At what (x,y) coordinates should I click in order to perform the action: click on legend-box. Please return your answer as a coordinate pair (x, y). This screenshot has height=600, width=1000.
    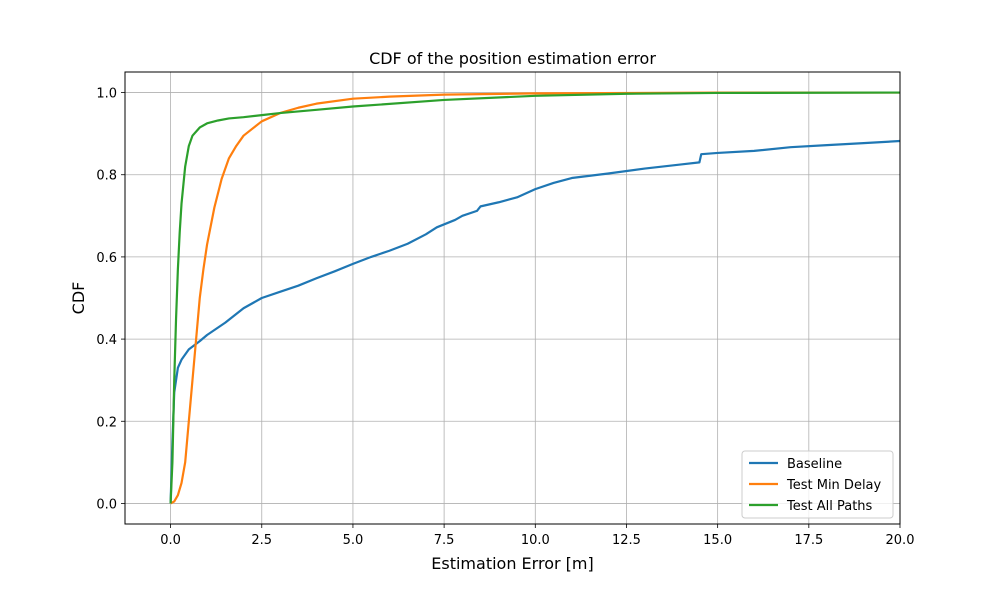
    Looking at the image, I should click on (817, 484).